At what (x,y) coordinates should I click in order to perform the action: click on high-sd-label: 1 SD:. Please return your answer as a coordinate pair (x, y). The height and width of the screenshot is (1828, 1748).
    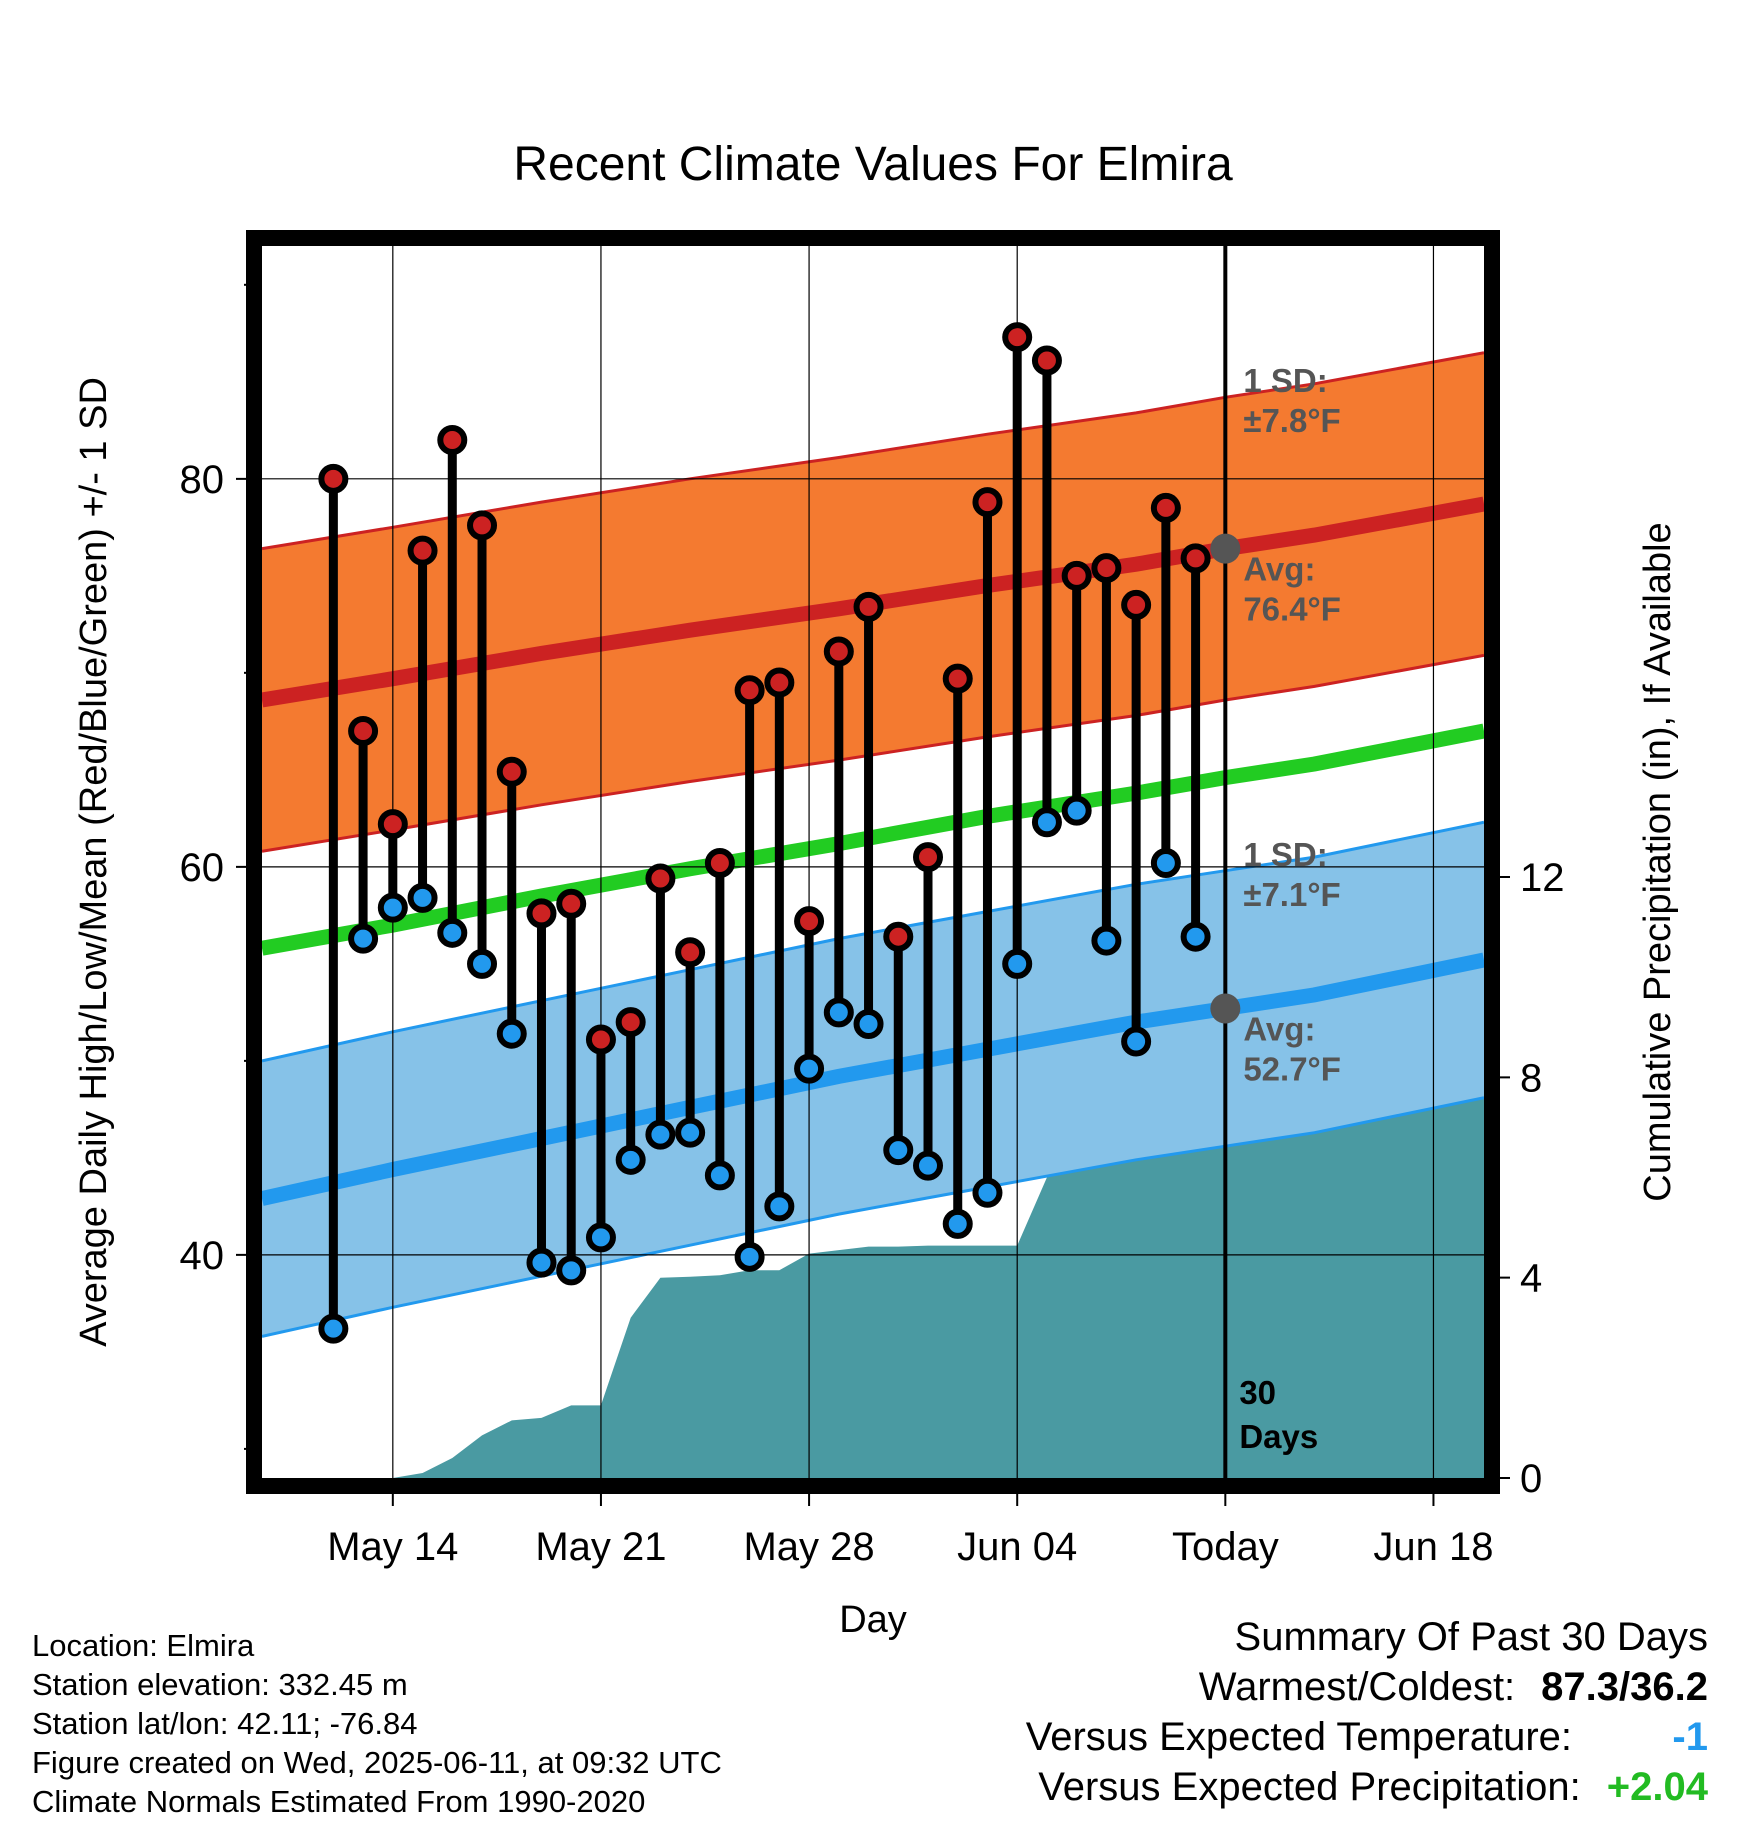
    Looking at the image, I should click on (1285, 380).